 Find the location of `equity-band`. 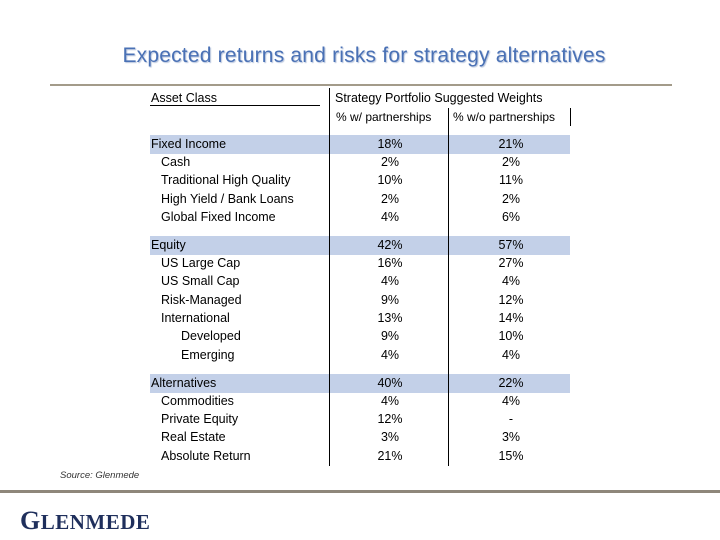

equity-band is located at coordinates (360, 245).